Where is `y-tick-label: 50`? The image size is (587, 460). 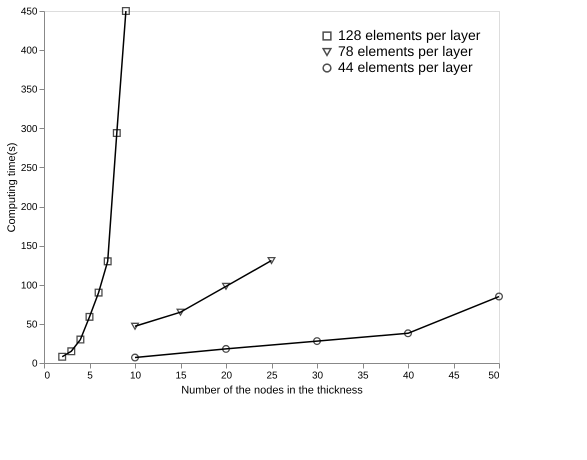 y-tick-label: 50 is located at coordinates (32, 324).